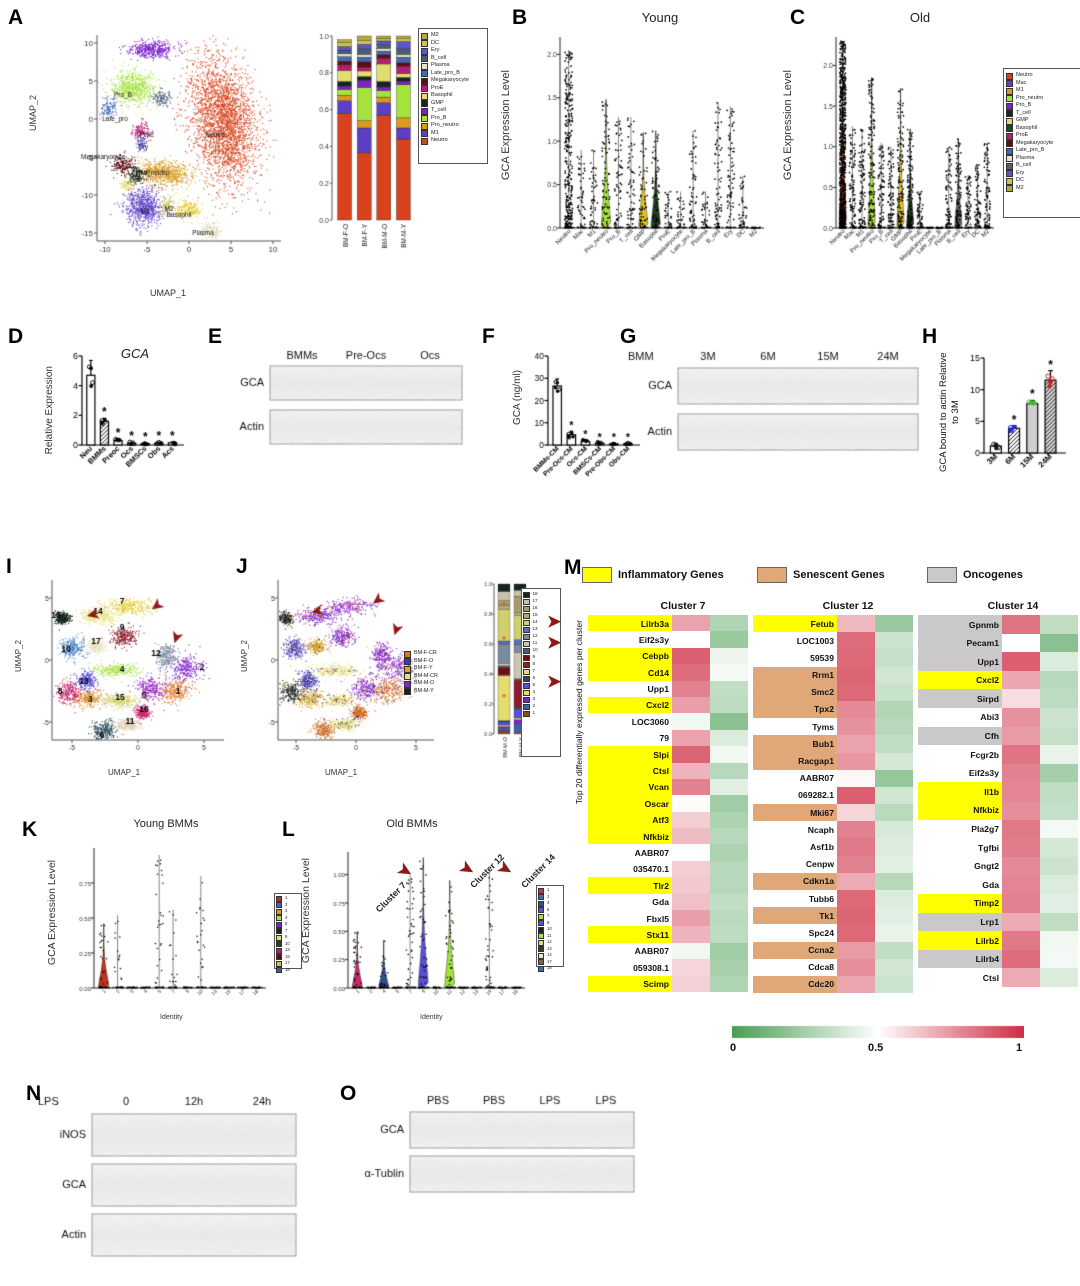 The height and width of the screenshot is (1286, 1080). What do you see at coordinates (541, 664) in the screenshot?
I see `legend-item: 8` at bounding box center [541, 664].